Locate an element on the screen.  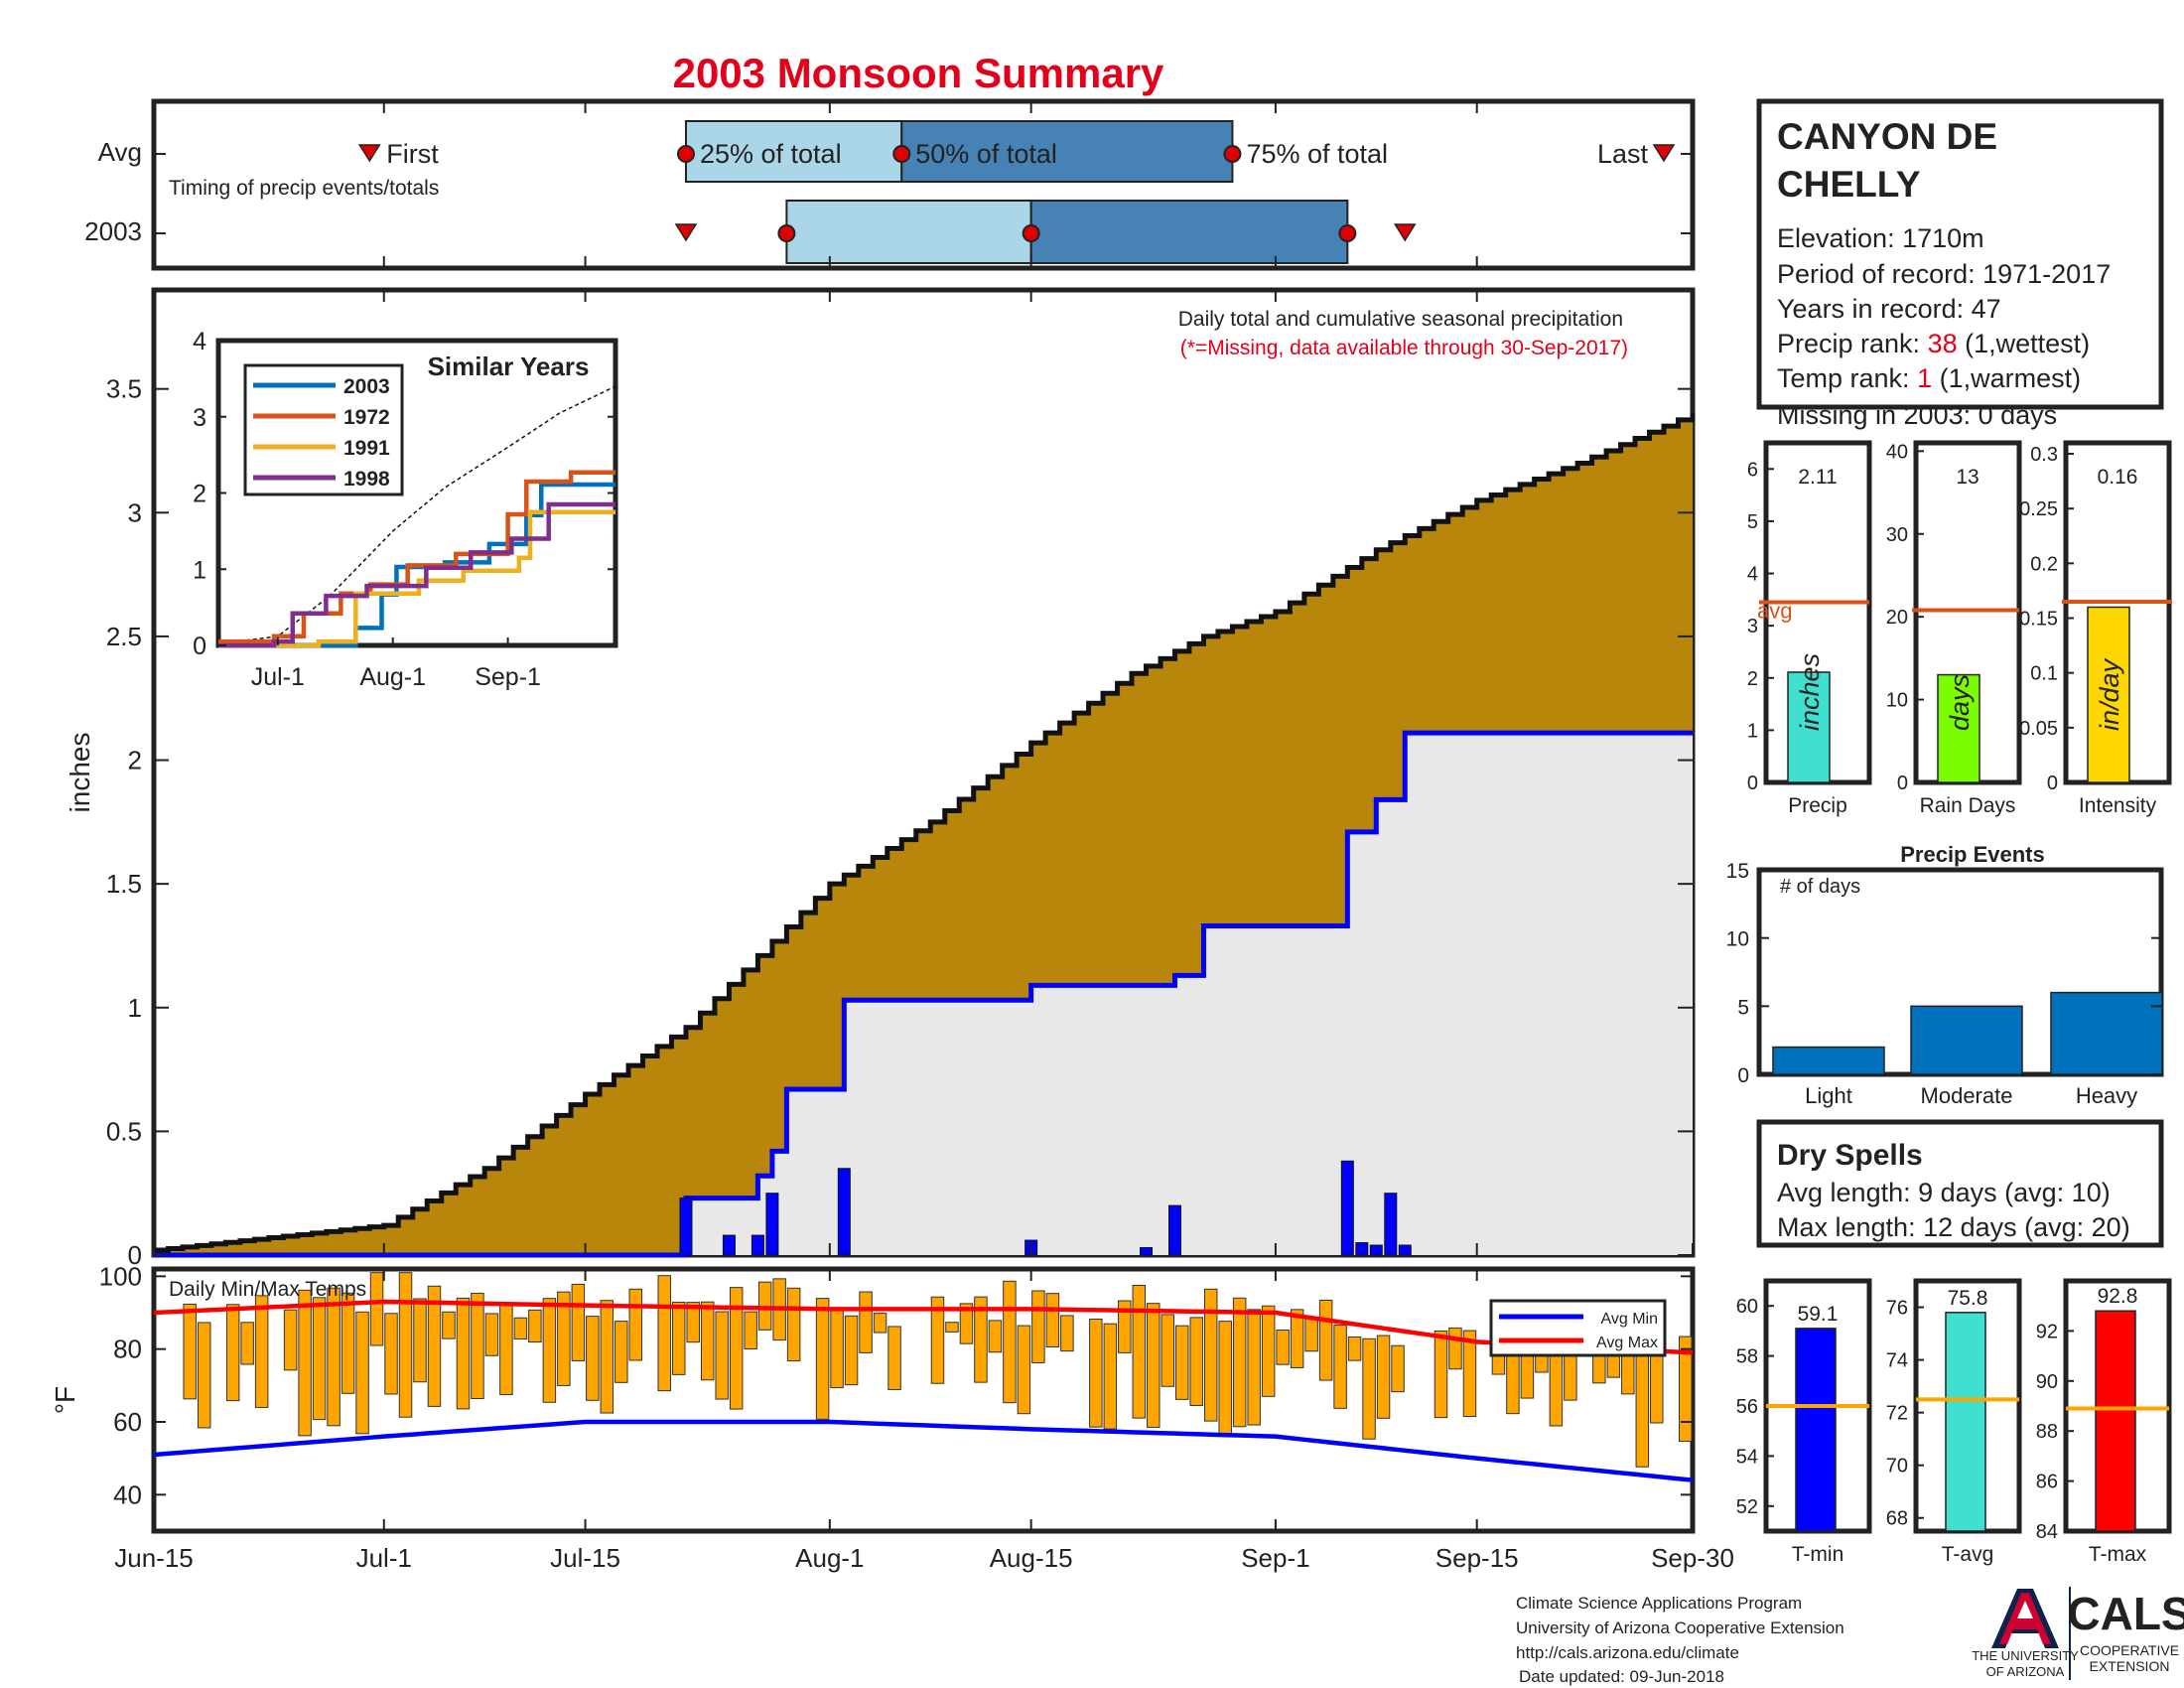
summary-y-tick-label: 4 is located at coordinates (1752, 575).